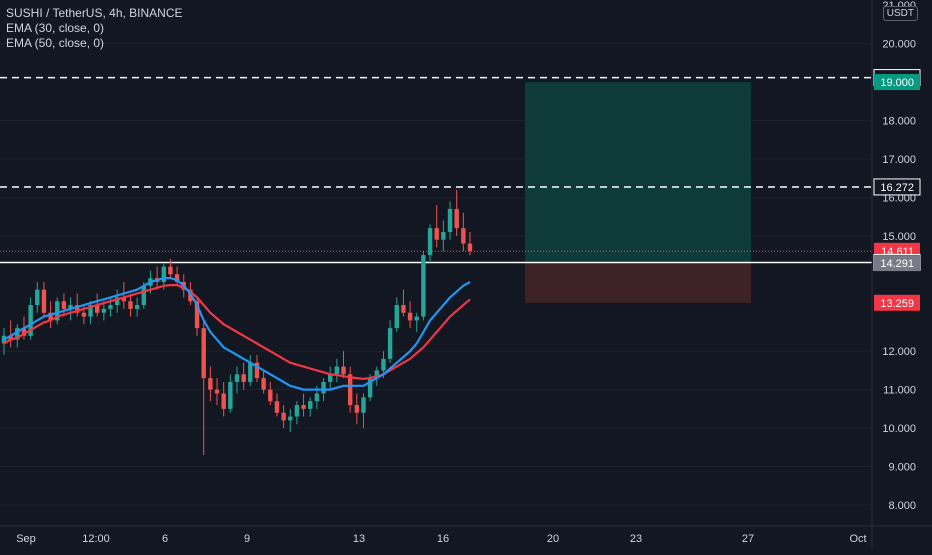 This screenshot has height=555, width=932. What do you see at coordinates (443, 539) in the screenshot?
I see `time-tick-label: 16` at bounding box center [443, 539].